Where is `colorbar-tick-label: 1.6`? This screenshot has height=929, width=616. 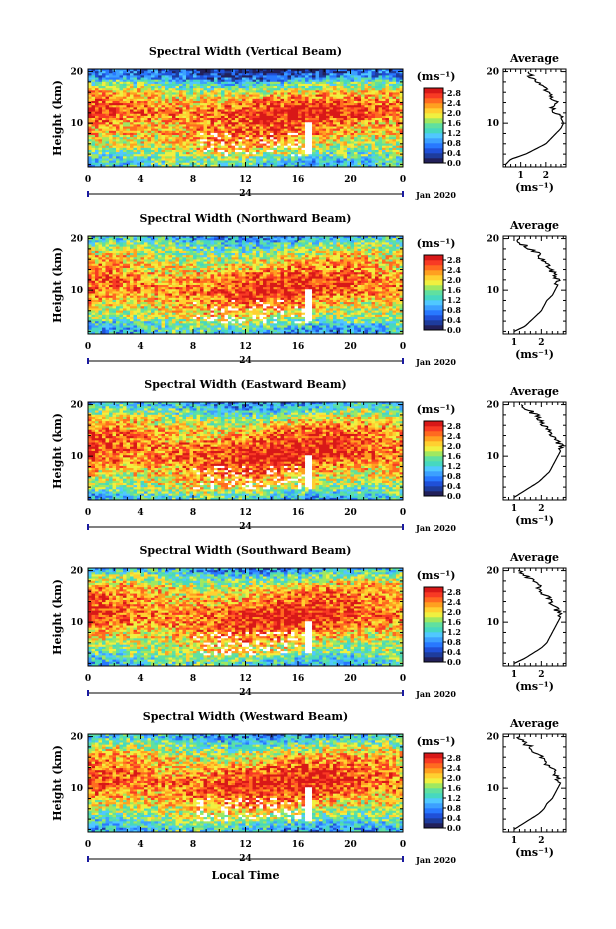 colorbar-tick-label: 1.6 is located at coordinates (454, 123).